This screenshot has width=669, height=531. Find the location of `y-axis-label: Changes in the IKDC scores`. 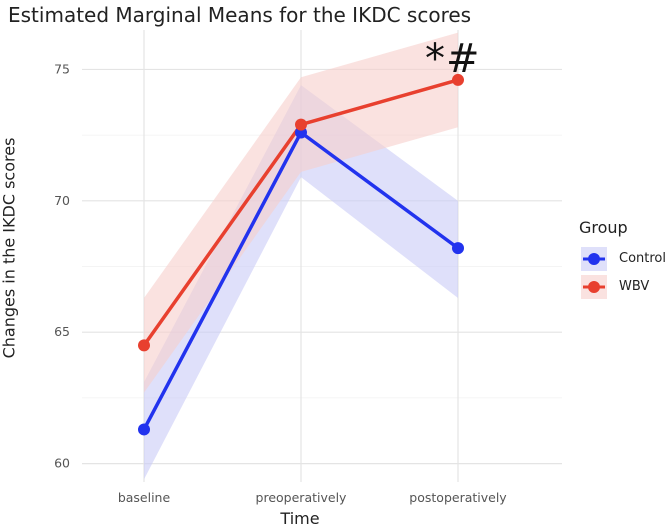

y-axis-label: Changes in the IKDC scores is located at coordinates (9, 248).